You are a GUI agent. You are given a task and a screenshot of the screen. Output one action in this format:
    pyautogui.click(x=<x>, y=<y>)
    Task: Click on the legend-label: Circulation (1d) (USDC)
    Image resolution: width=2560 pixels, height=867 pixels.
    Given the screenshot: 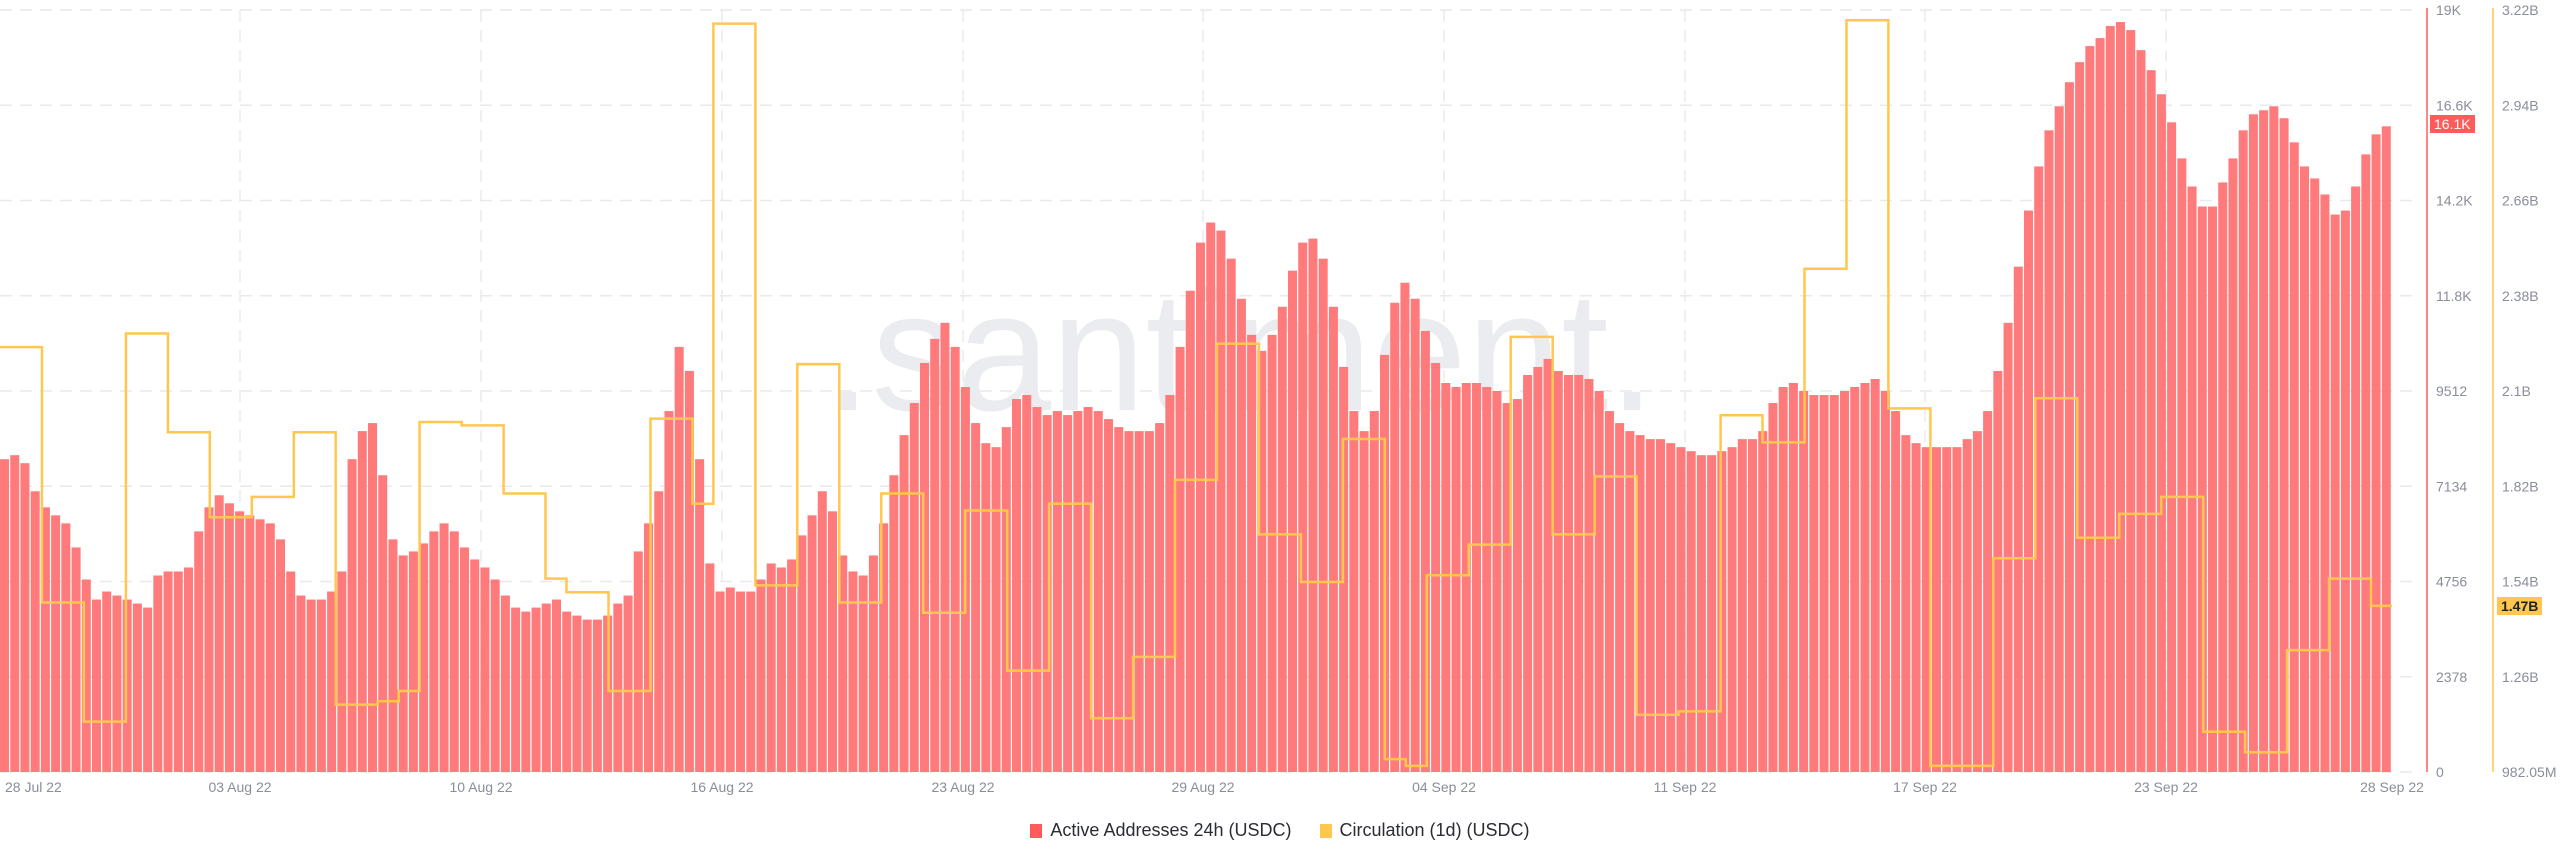 What is the action you would take?
    pyautogui.click(x=1434, y=830)
    